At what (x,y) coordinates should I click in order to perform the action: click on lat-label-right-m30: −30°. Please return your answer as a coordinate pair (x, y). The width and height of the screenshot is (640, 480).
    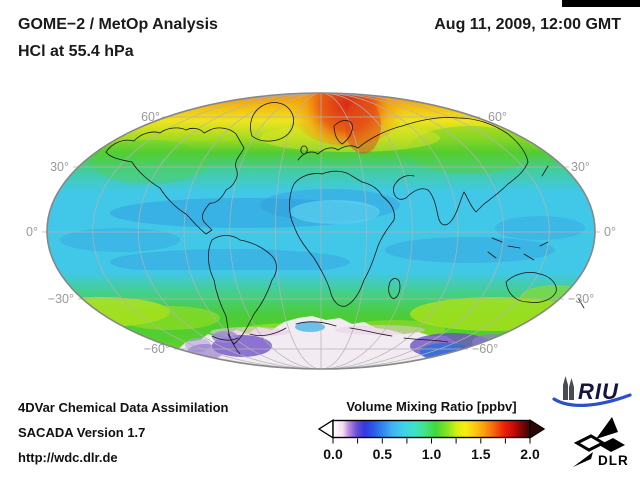
    Looking at the image, I should click on (581, 299).